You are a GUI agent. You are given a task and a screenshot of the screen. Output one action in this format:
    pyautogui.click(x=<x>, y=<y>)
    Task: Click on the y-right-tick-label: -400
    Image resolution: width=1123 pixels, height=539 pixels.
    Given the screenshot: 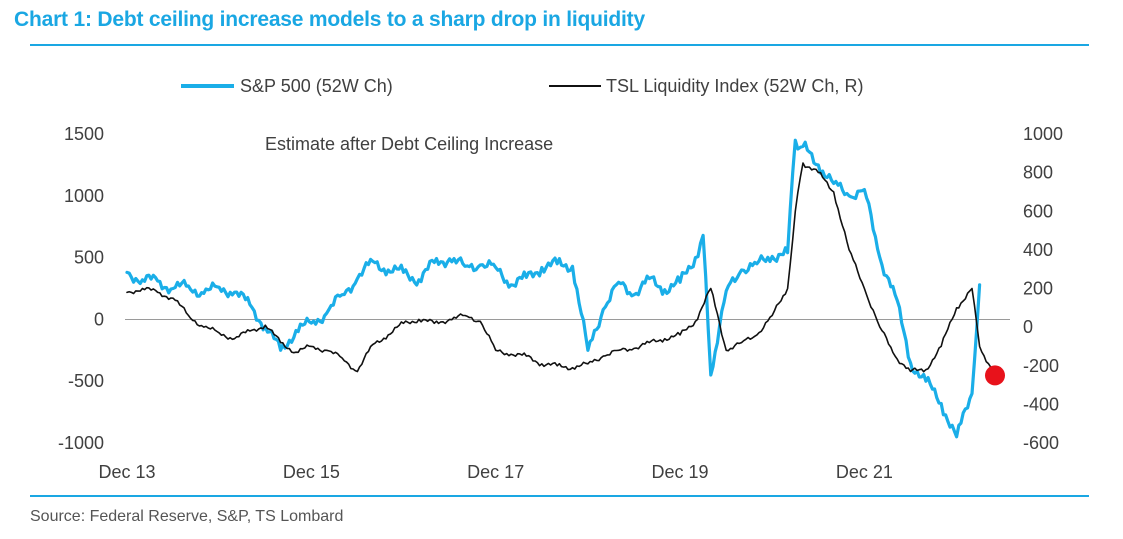 What is the action you would take?
    pyautogui.click(x=1041, y=404)
    